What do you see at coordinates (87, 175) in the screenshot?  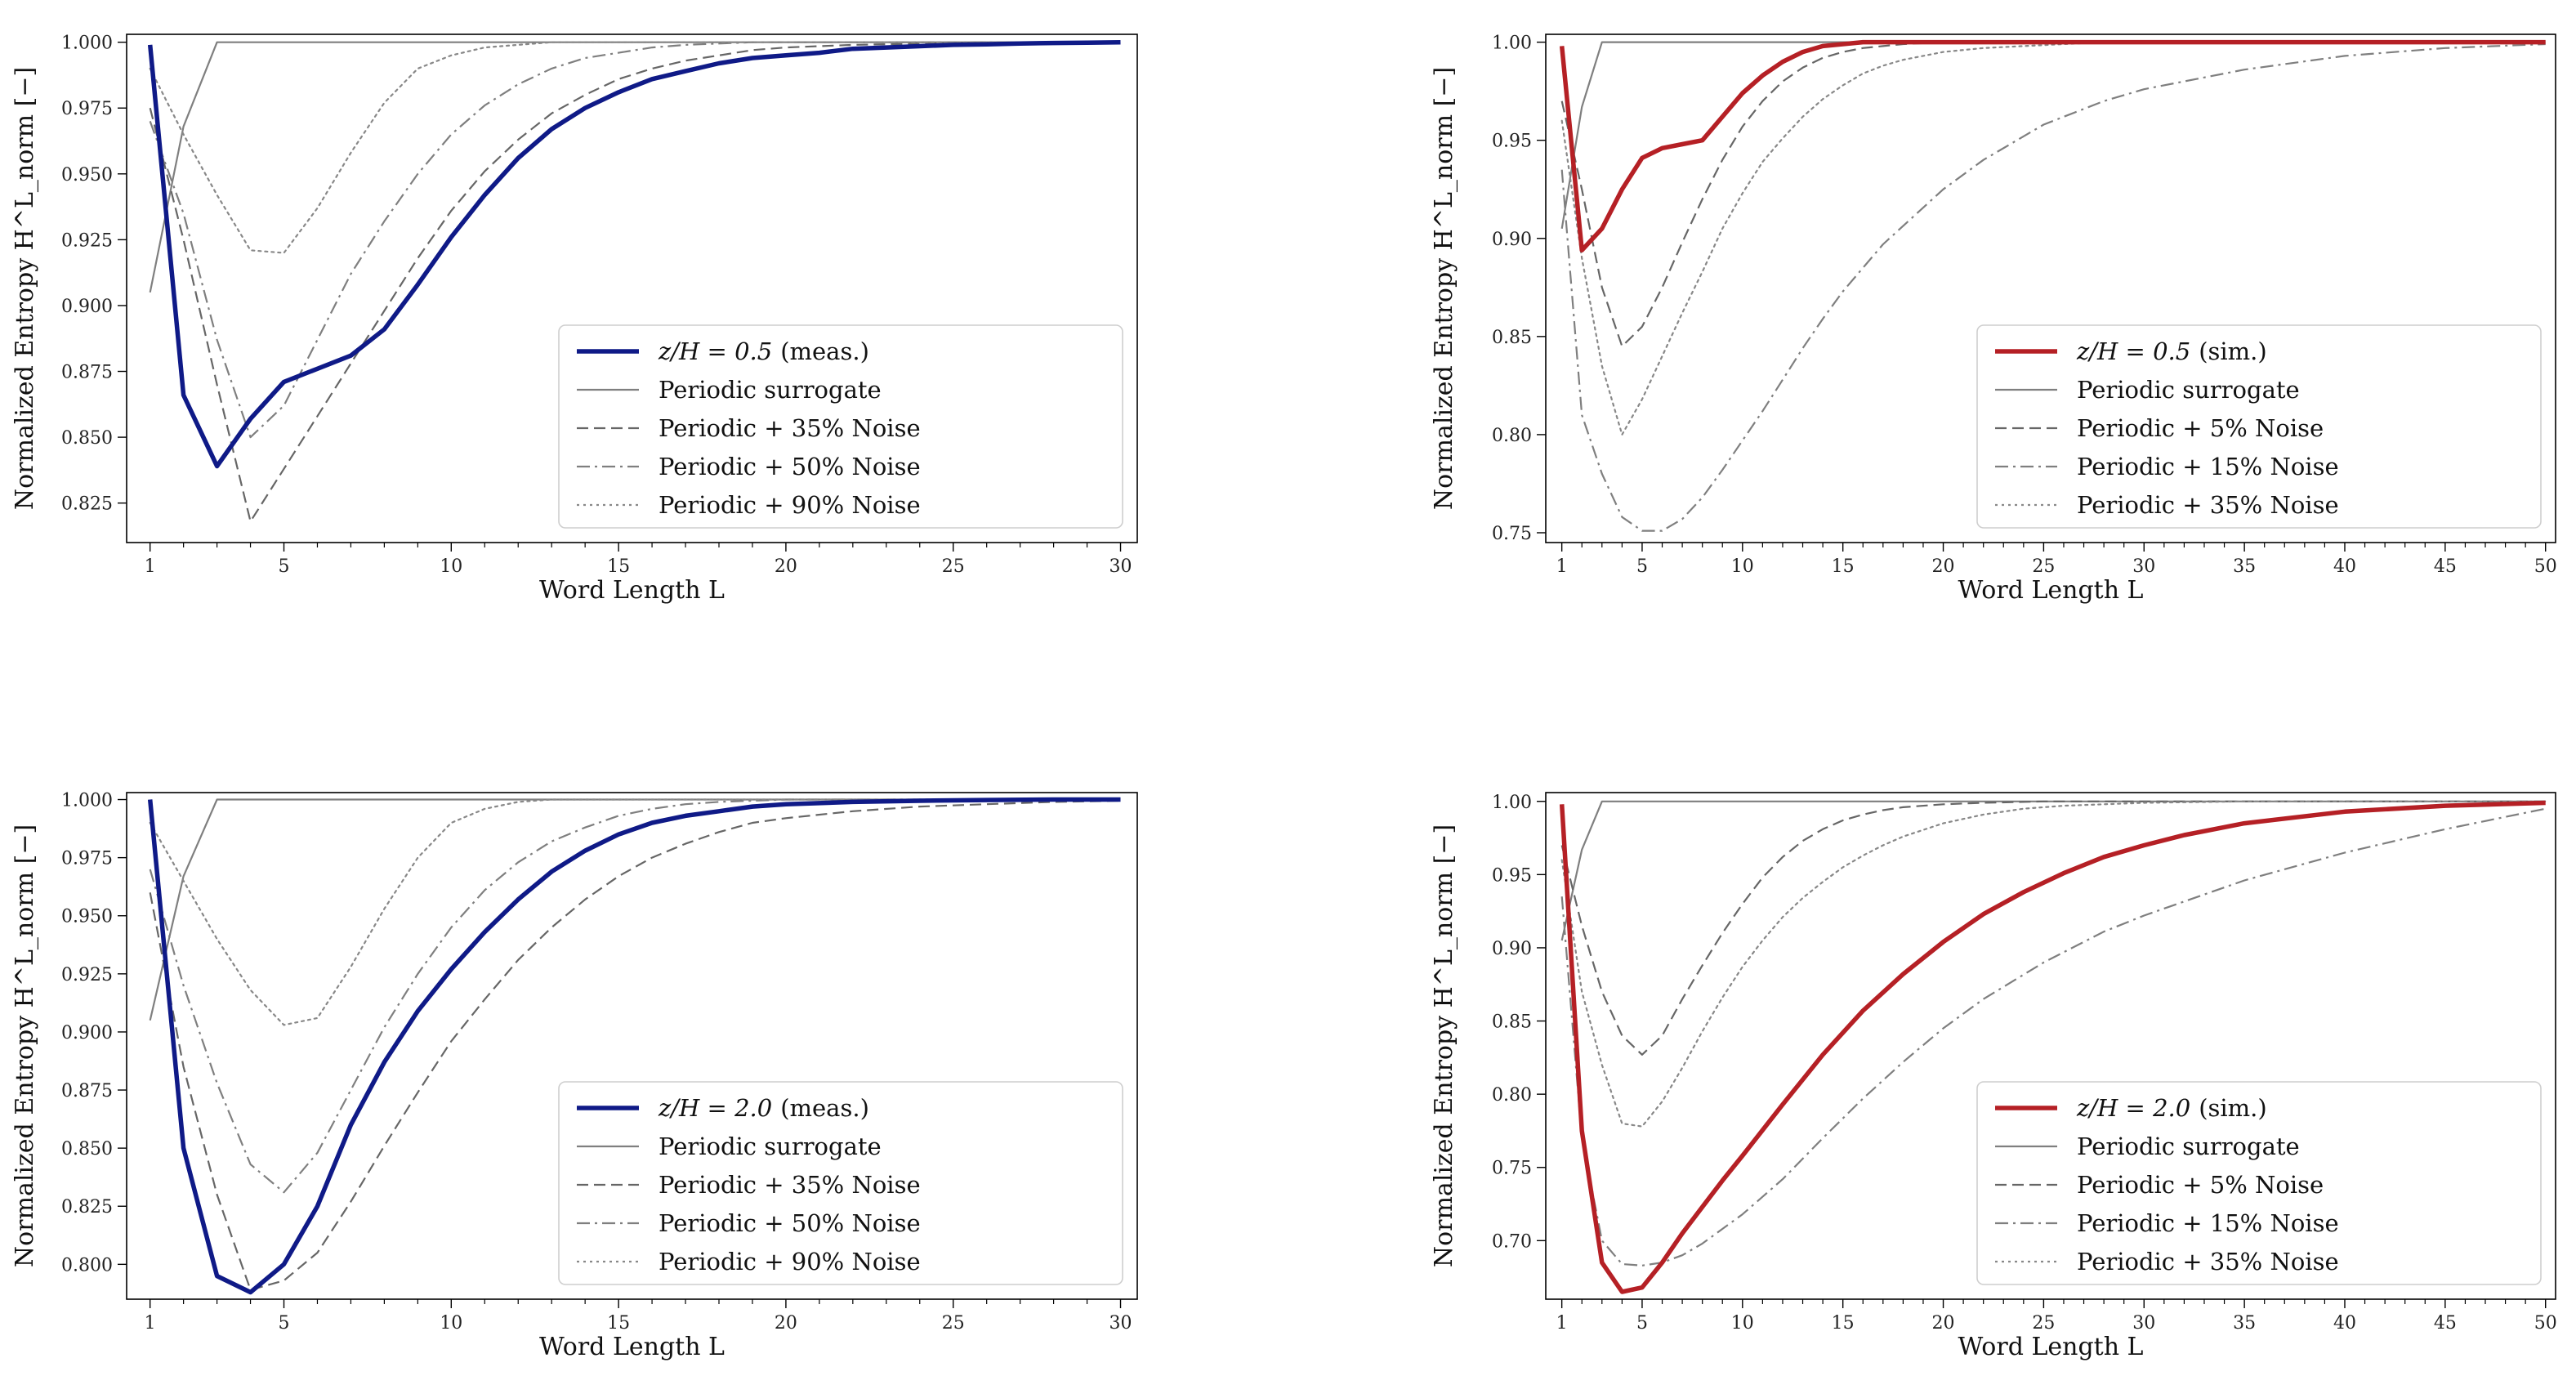 I see `y-tick-label: 0.950` at bounding box center [87, 175].